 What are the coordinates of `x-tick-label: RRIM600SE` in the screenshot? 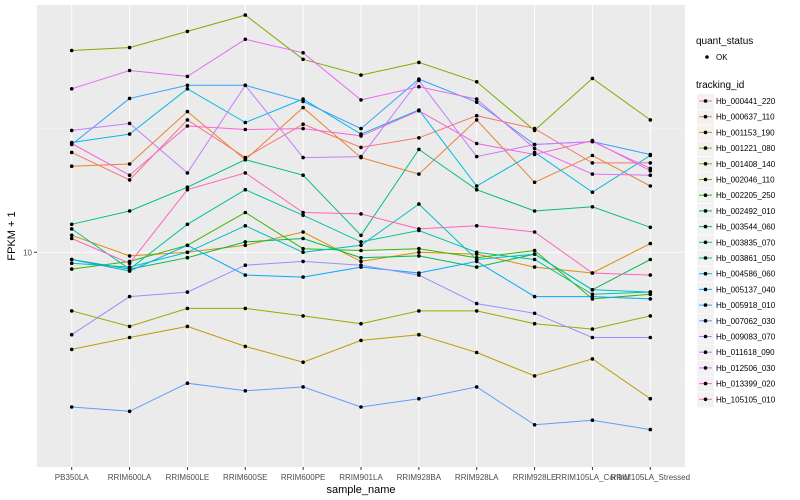 It's located at (245, 477).